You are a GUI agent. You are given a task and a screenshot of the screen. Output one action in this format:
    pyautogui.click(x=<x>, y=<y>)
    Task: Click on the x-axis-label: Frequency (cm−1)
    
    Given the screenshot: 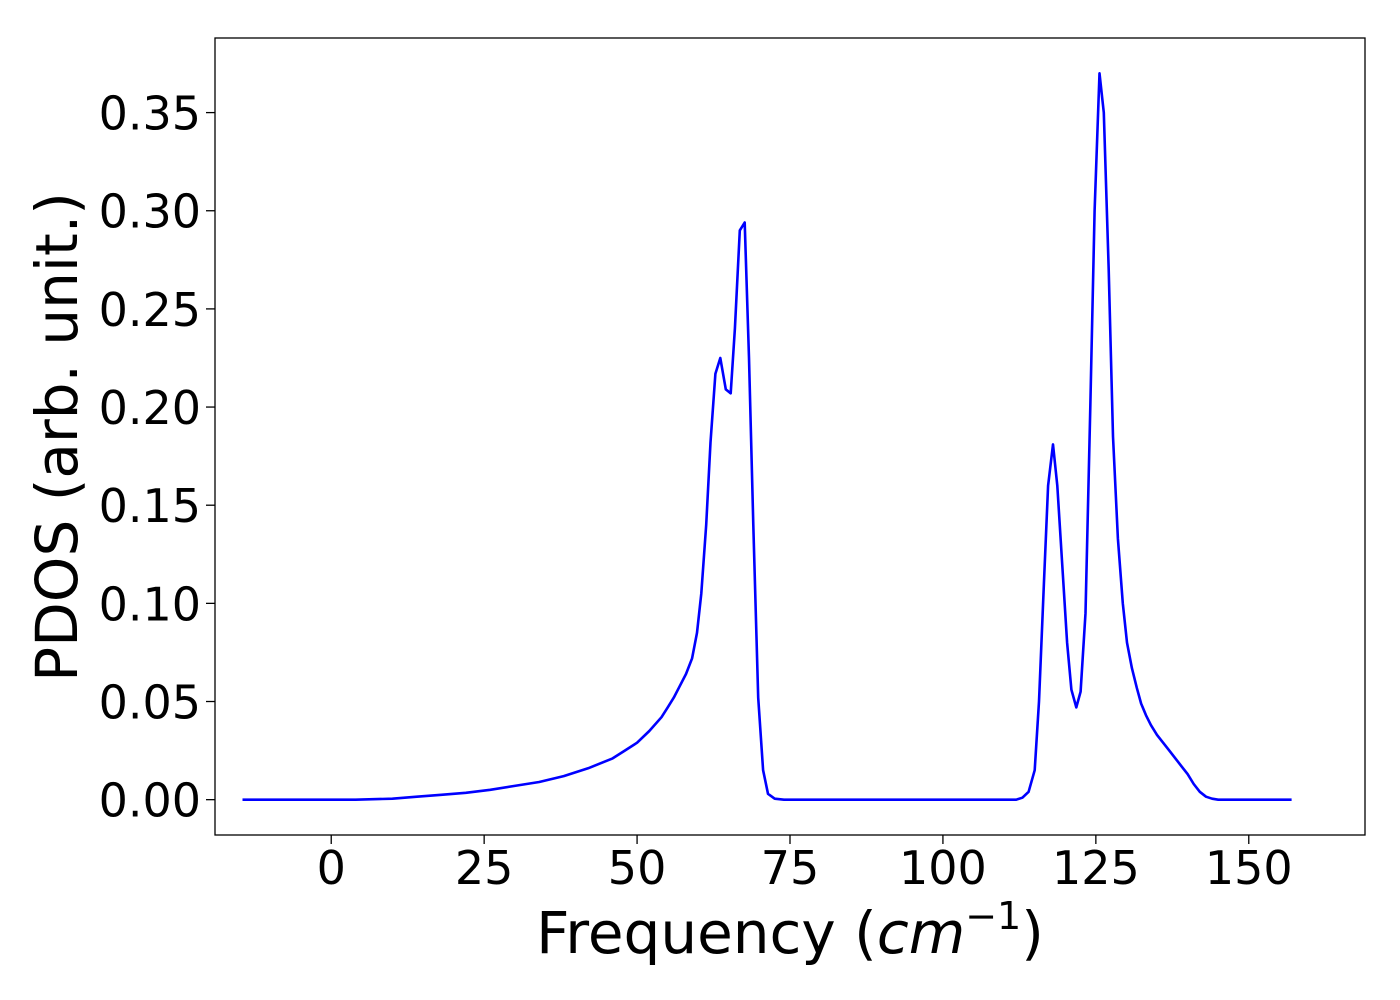 What is the action you would take?
    pyautogui.click(x=790, y=930)
    